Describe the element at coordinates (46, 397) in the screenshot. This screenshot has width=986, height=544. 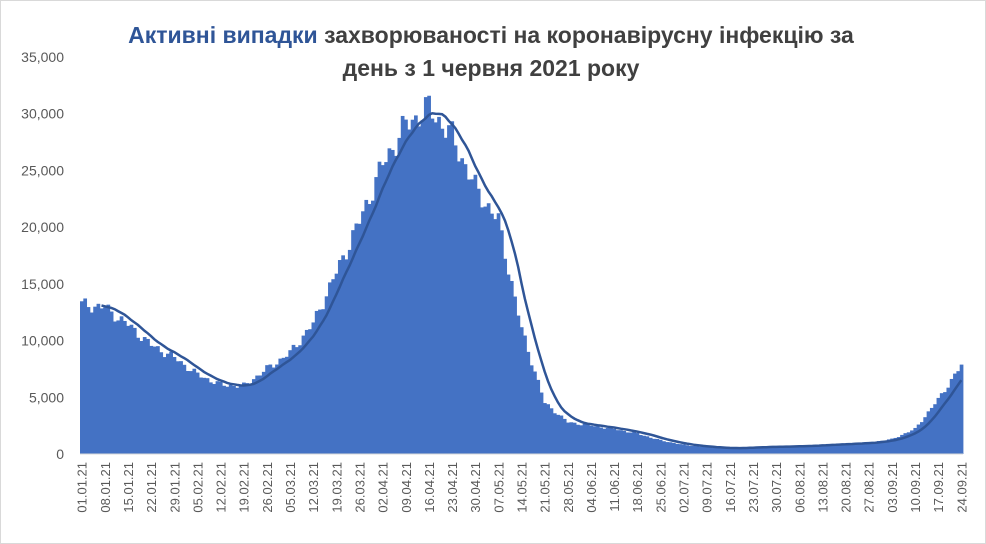
I see `y-tick-label: 5,000` at that location.